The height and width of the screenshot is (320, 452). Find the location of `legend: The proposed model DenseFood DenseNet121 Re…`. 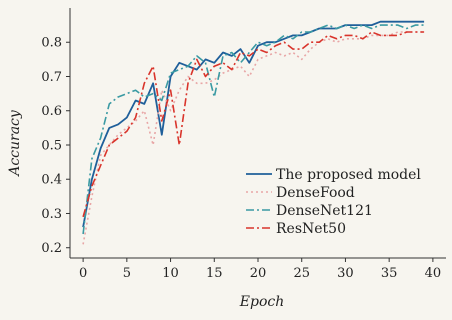

legend: The proposed model DenseFood DenseNet121 Re… is located at coordinates (333, 202).